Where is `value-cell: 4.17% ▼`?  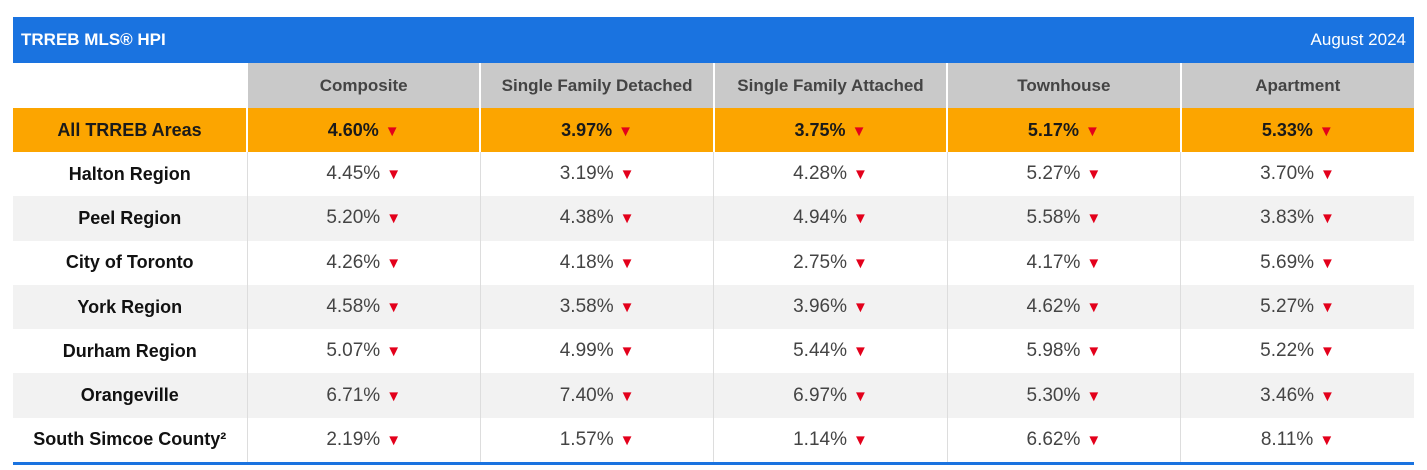
value-cell: 4.17% ▼ is located at coordinates (1063, 262).